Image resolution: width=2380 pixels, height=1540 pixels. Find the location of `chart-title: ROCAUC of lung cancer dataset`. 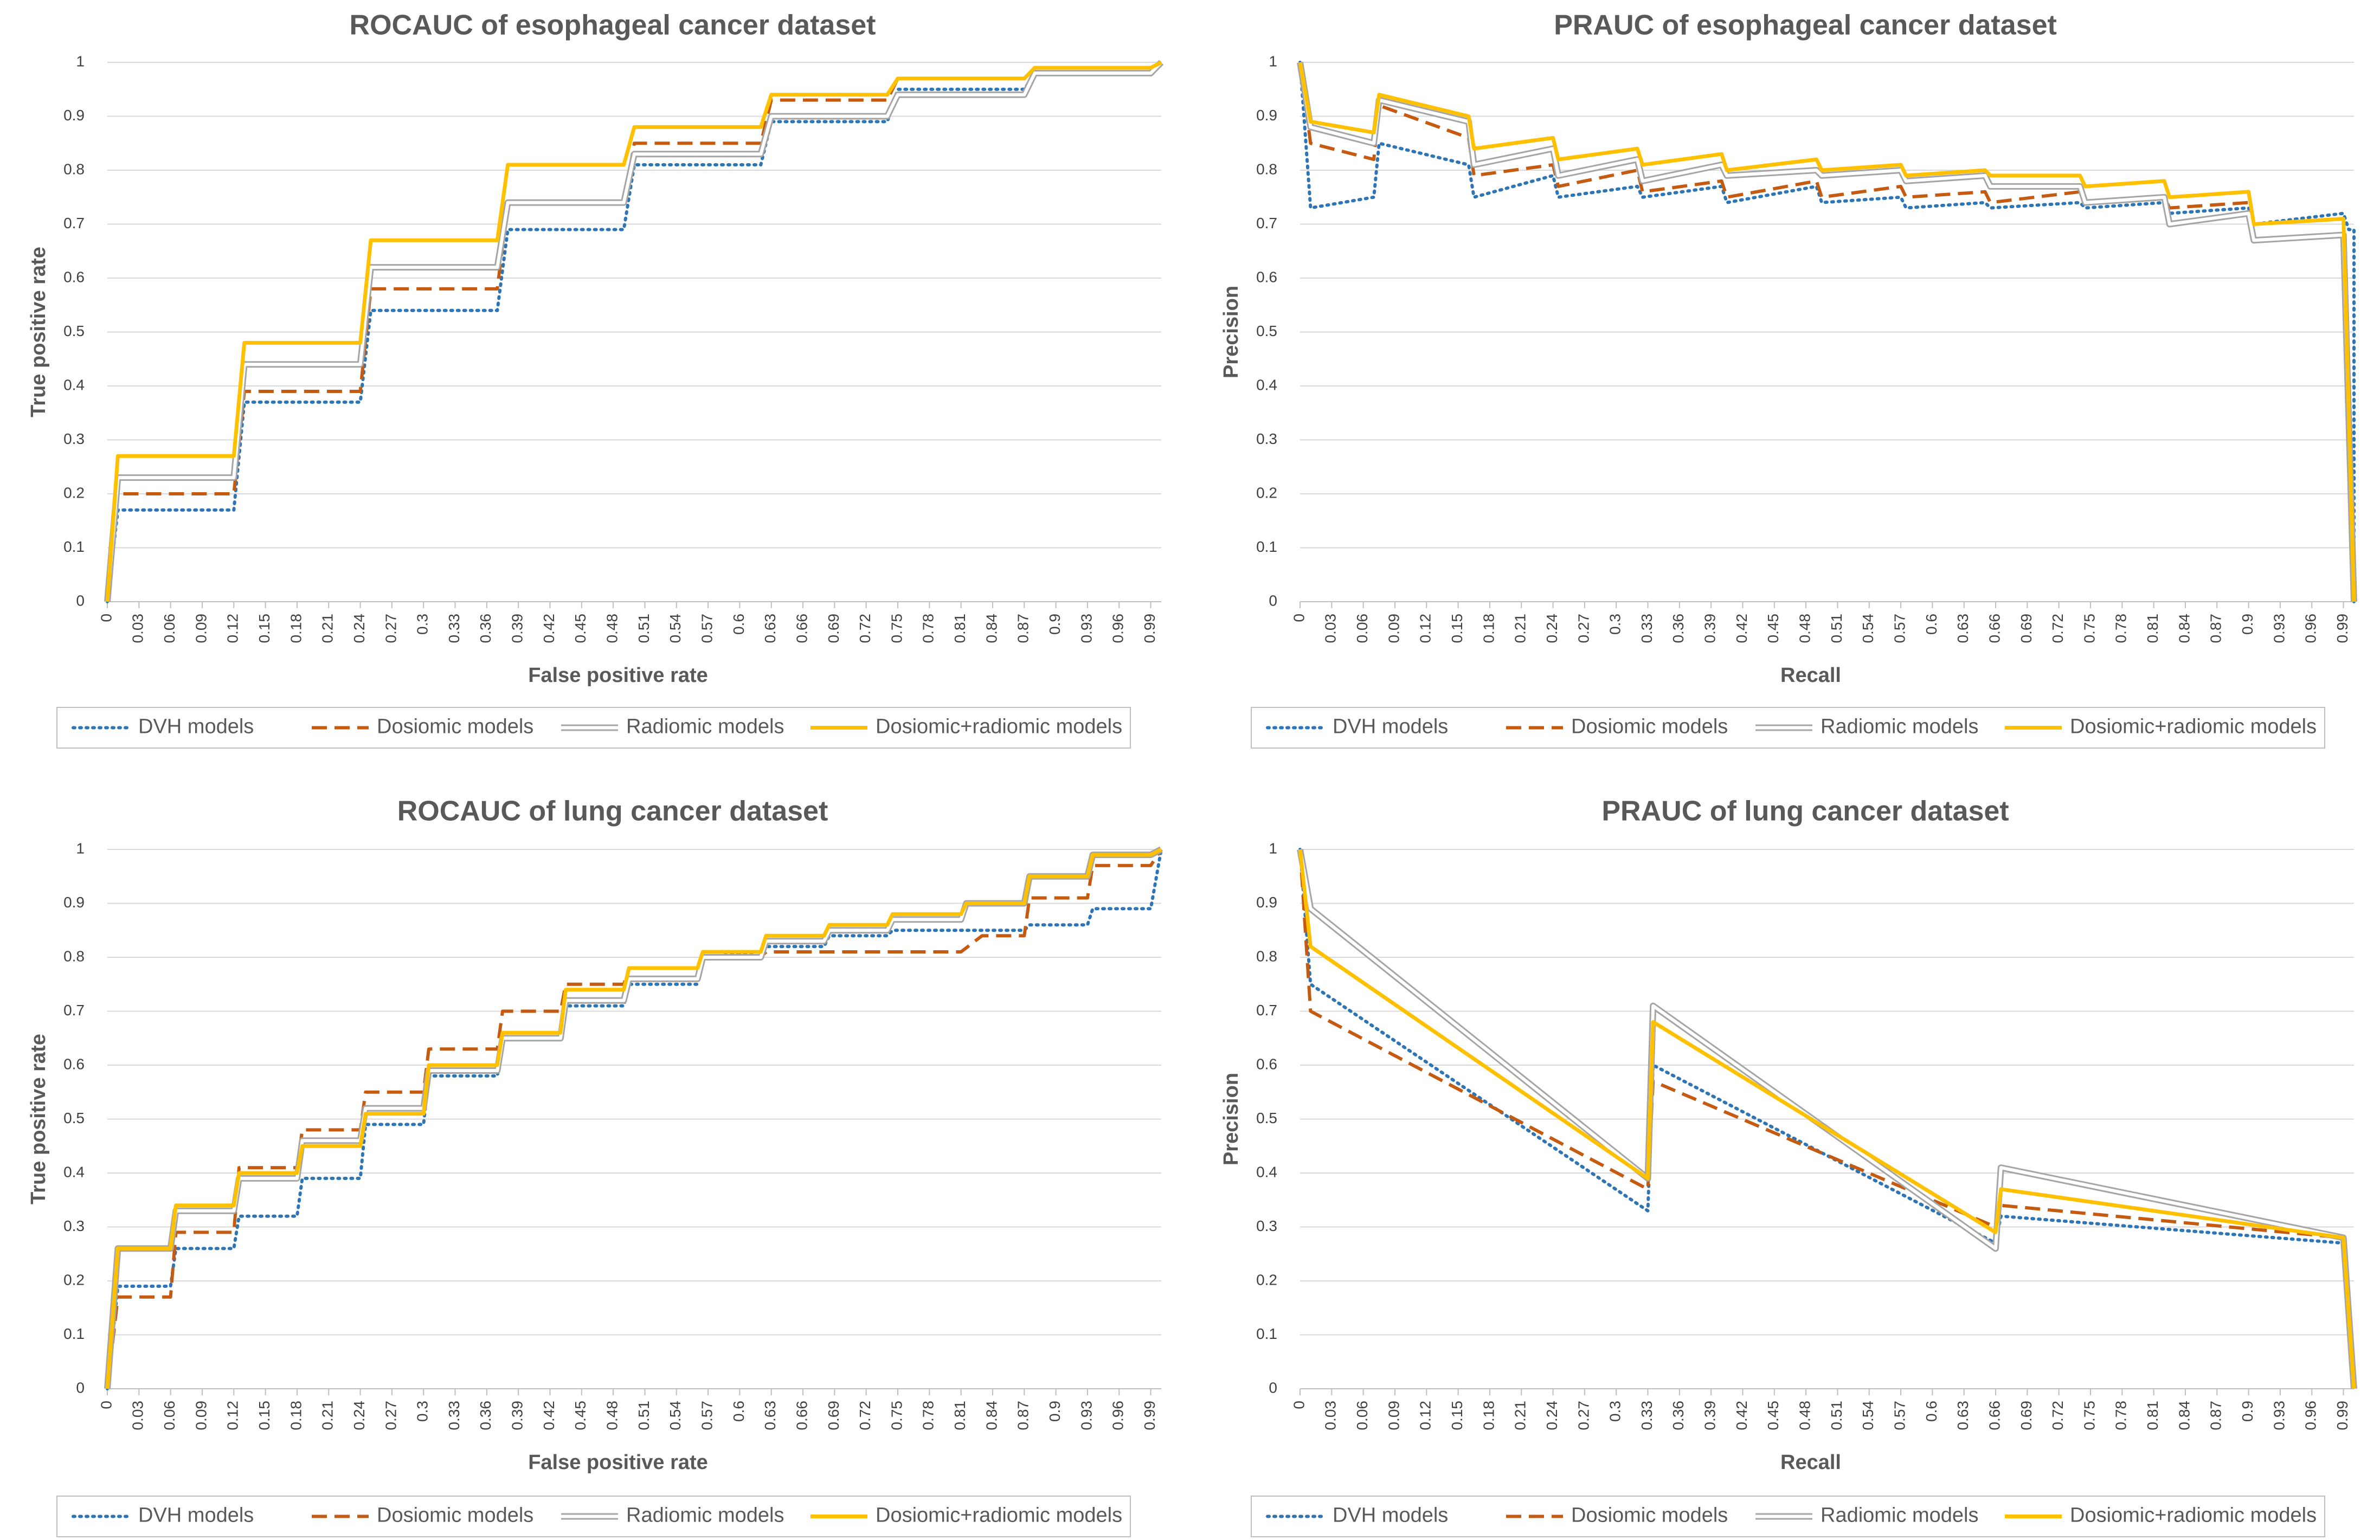

chart-title: ROCAUC of lung cancer dataset is located at coordinates (612, 811).